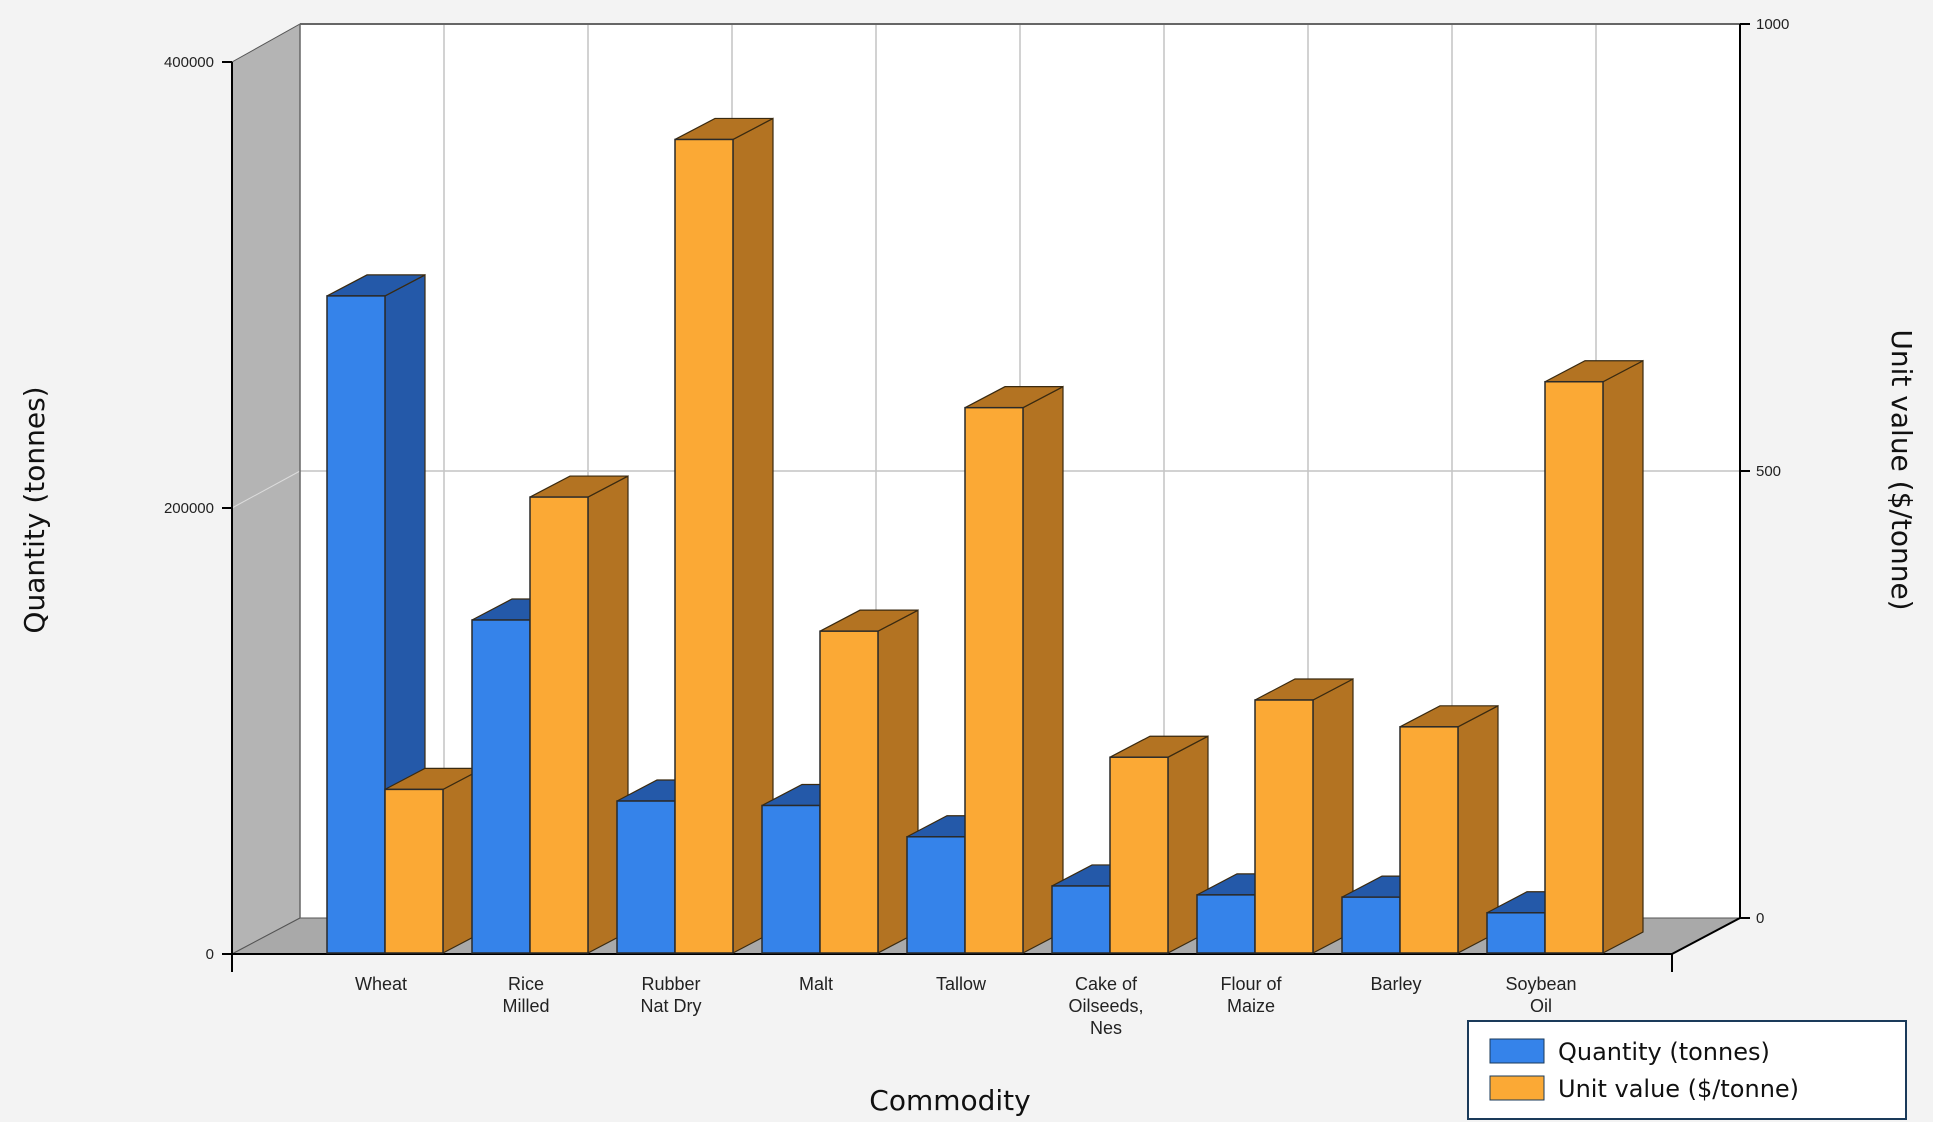 The width and height of the screenshot is (1933, 1122). I want to click on x-tick-label: Malt, so click(816, 984).